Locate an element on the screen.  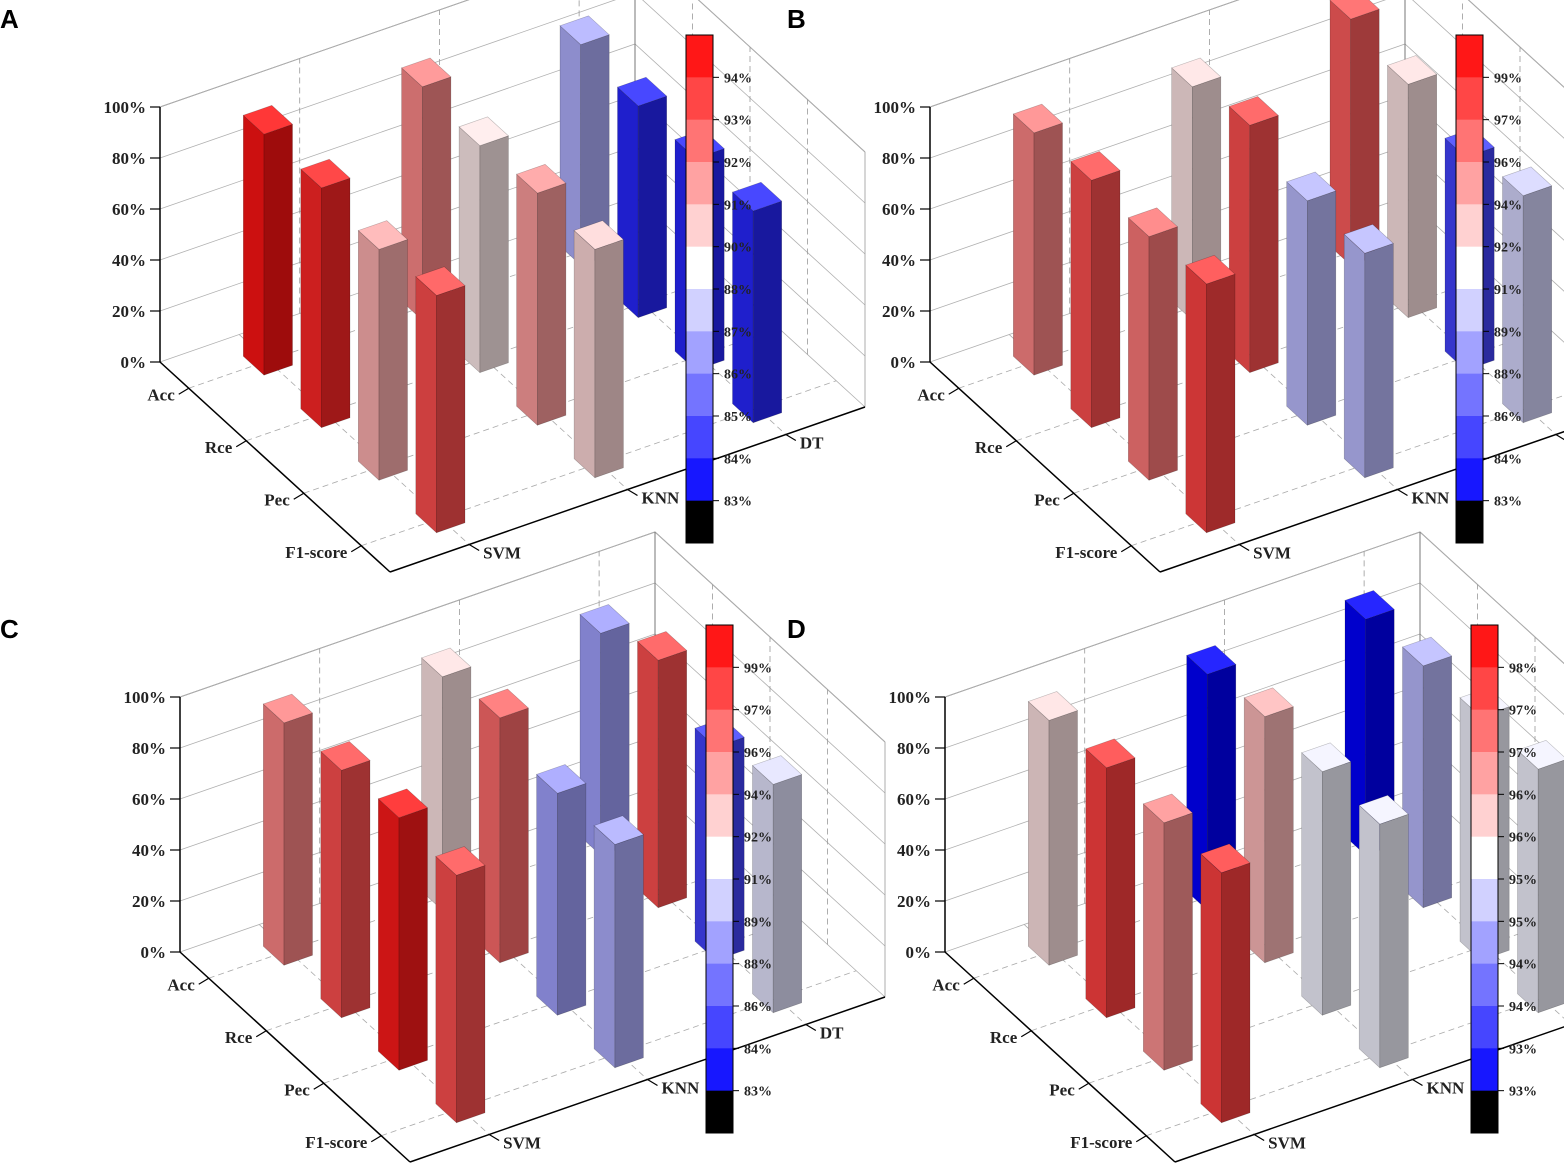
bar-svm-pec is located at coordinates (1153, 344).